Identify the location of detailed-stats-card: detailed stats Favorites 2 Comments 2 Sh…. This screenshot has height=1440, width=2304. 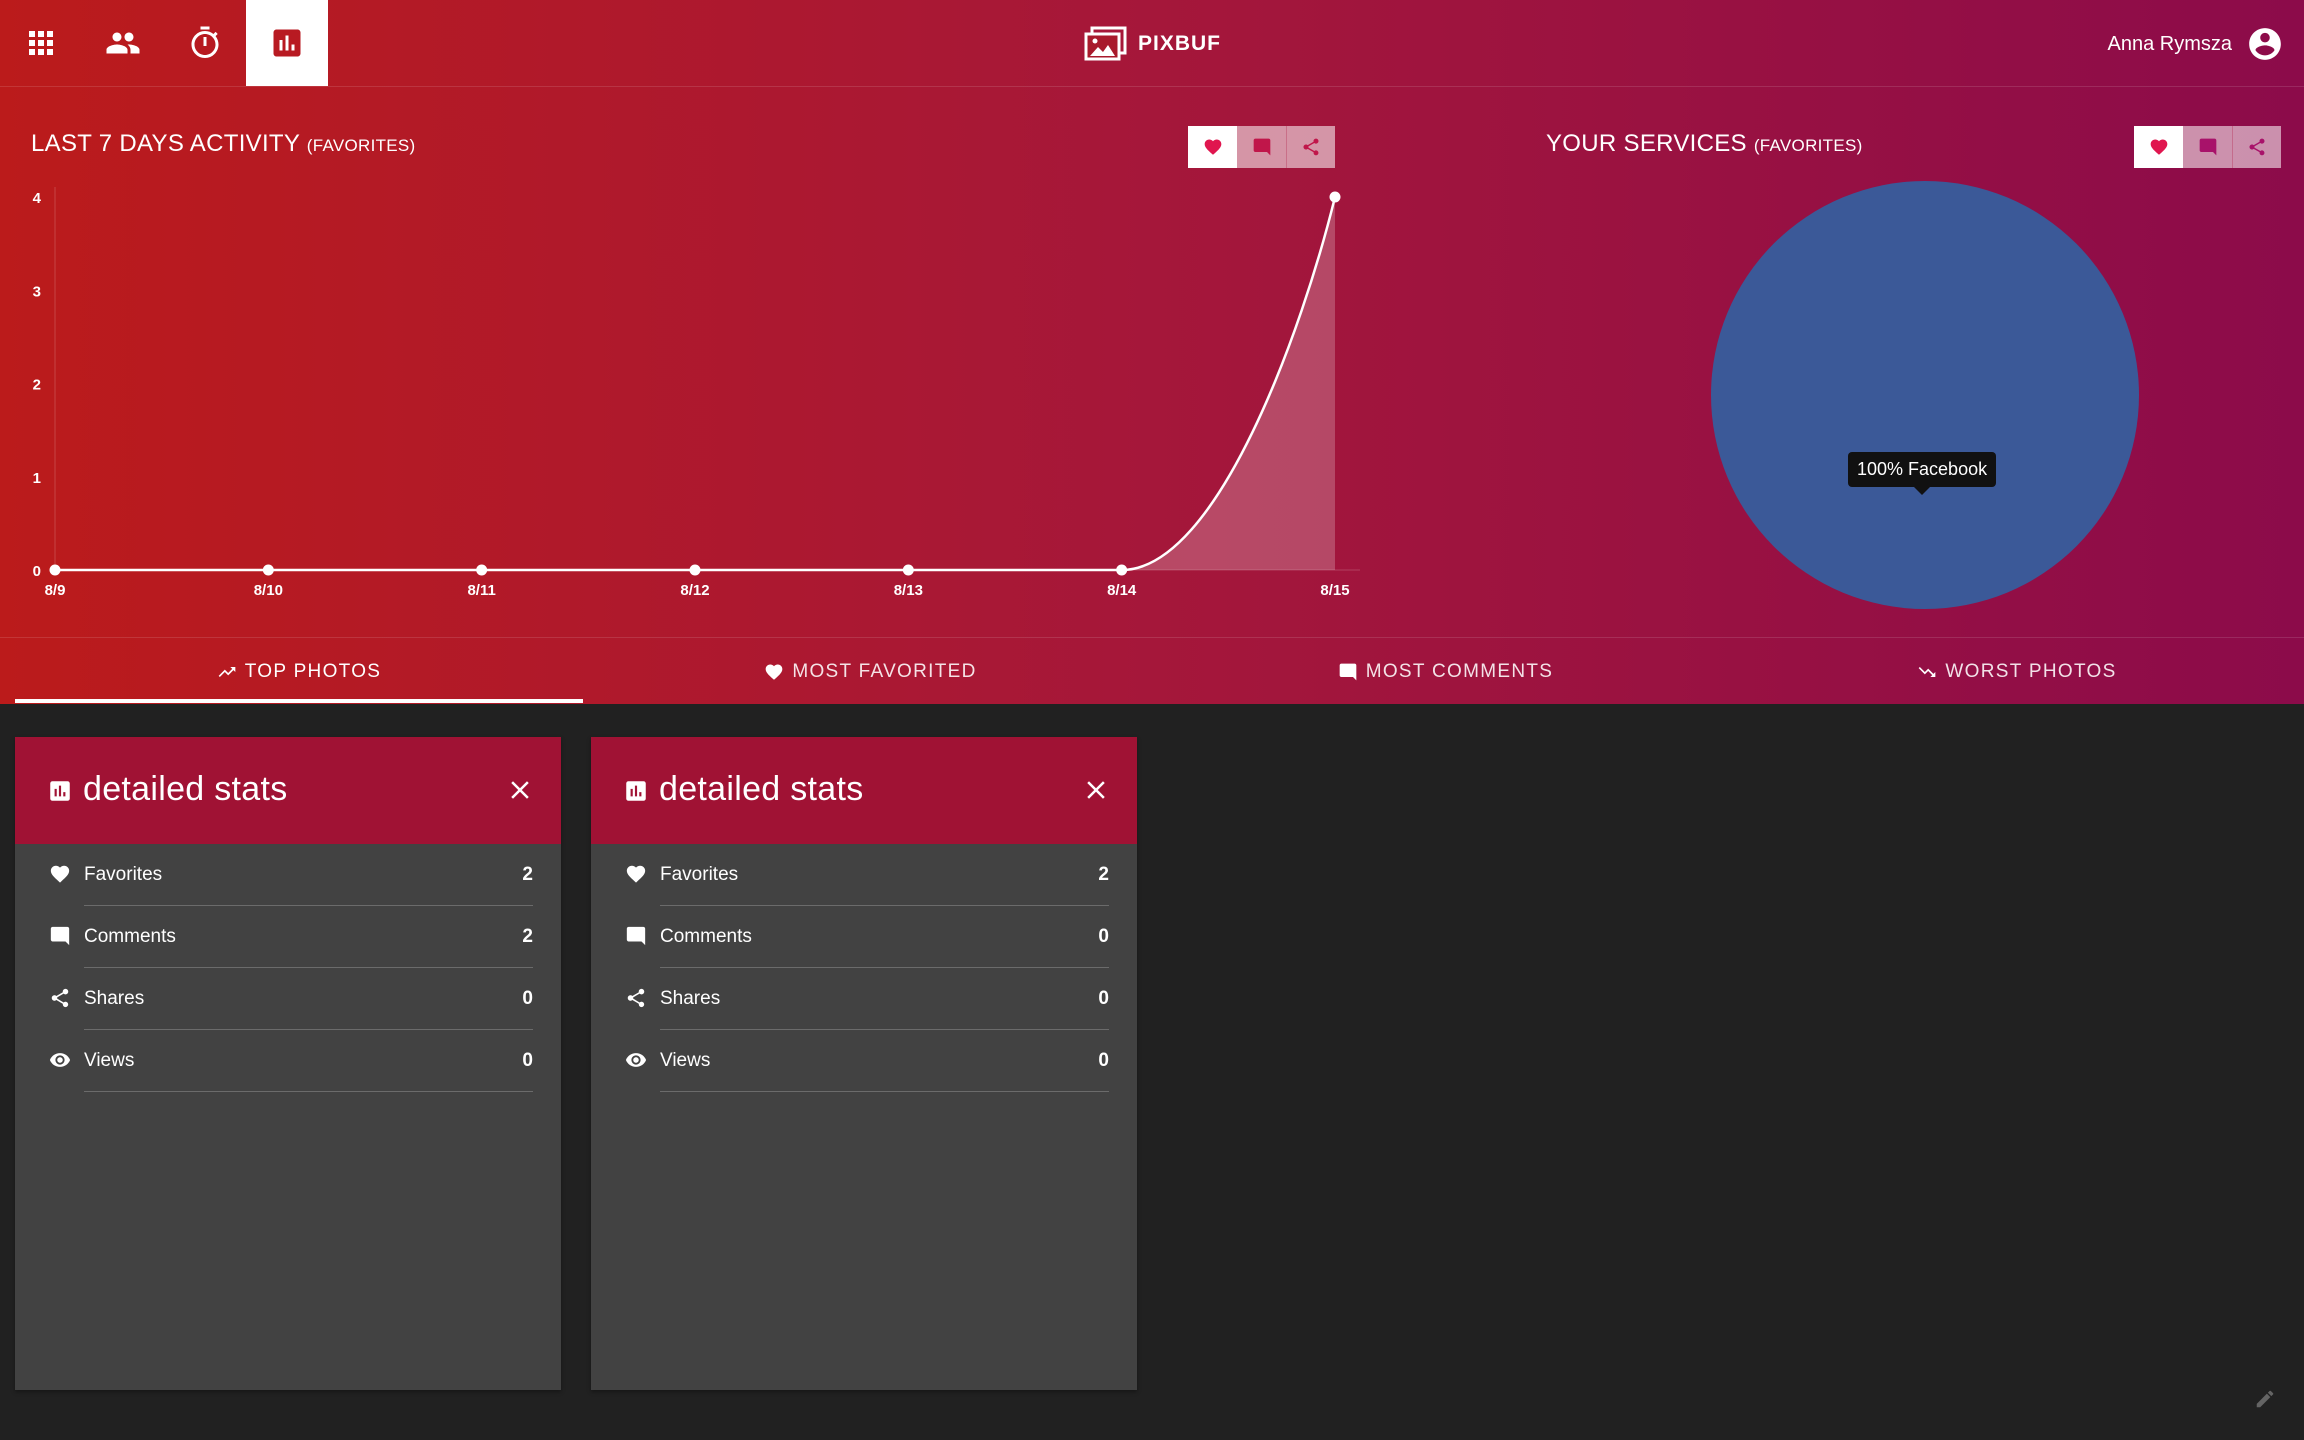
(288, 1063).